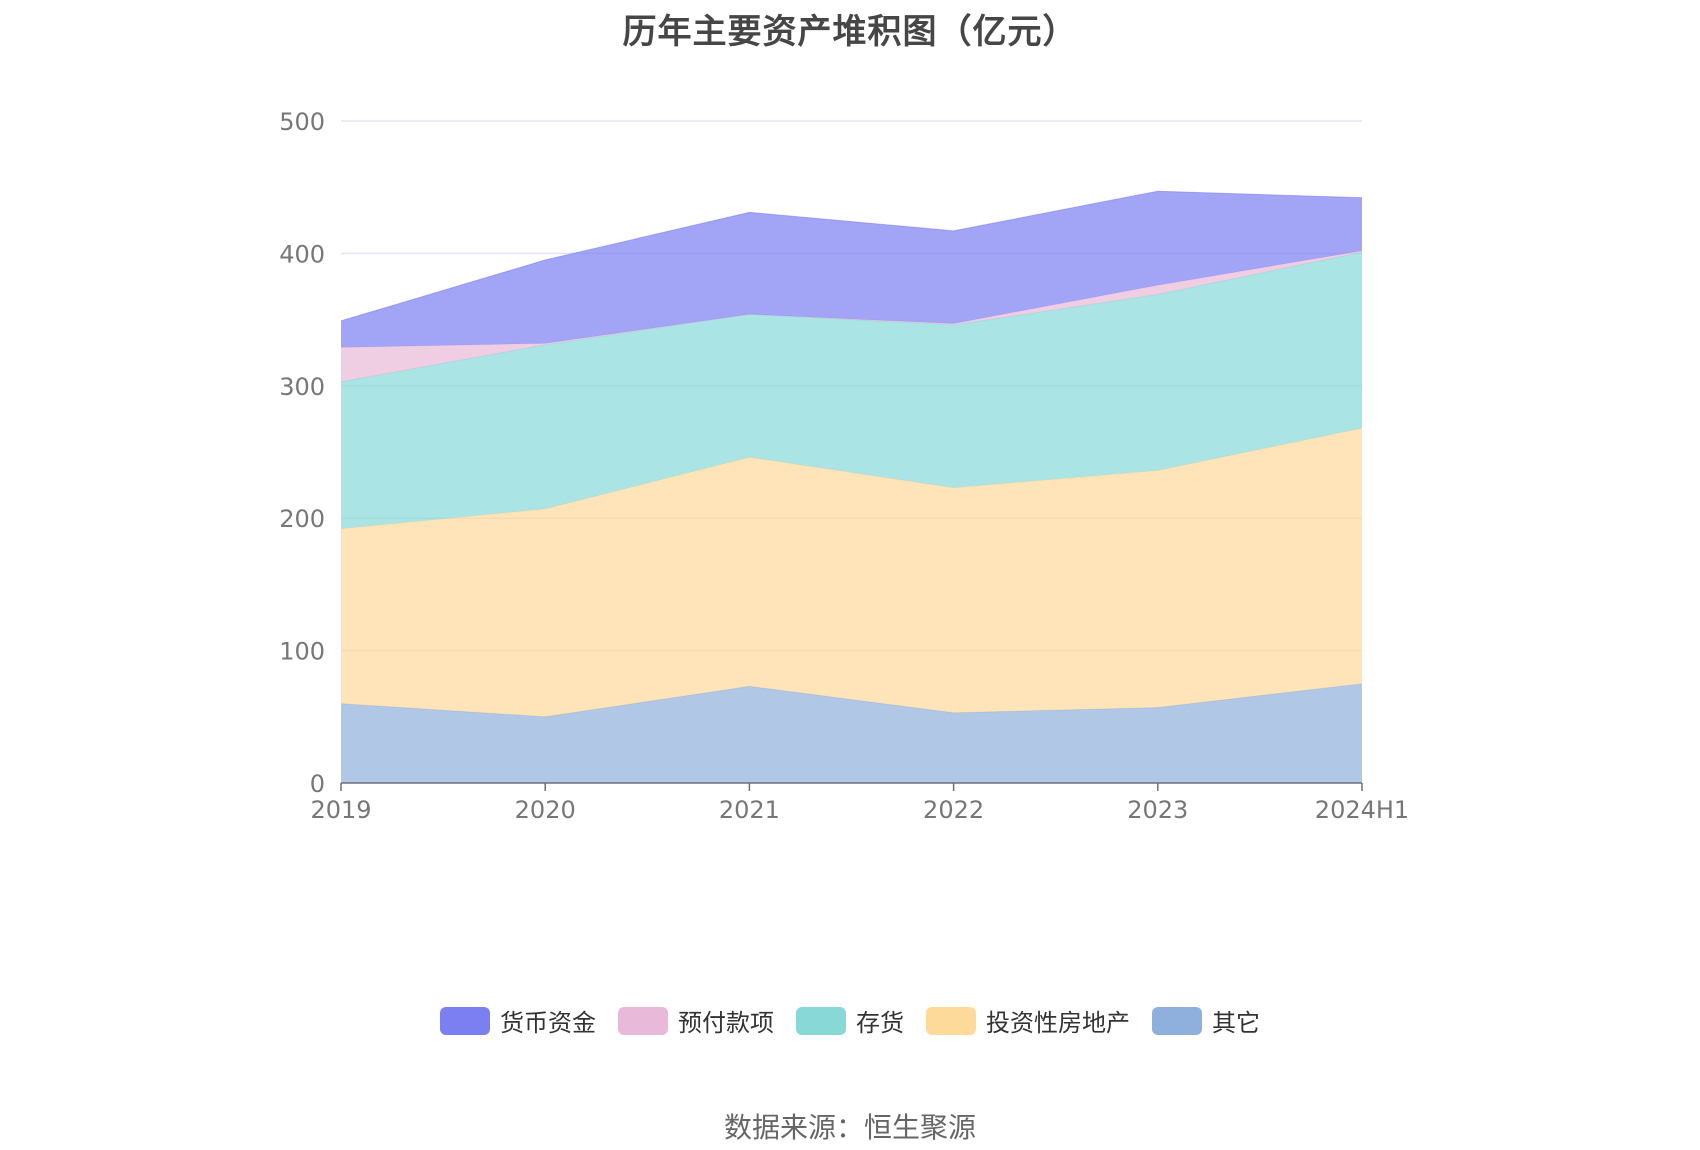 This screenshot has width=1700, height=1150. What do you see at coordinates (726, 1023) in the screenshot?
I see `legend-label: 预付款项` at bounding box center [726, 1023].